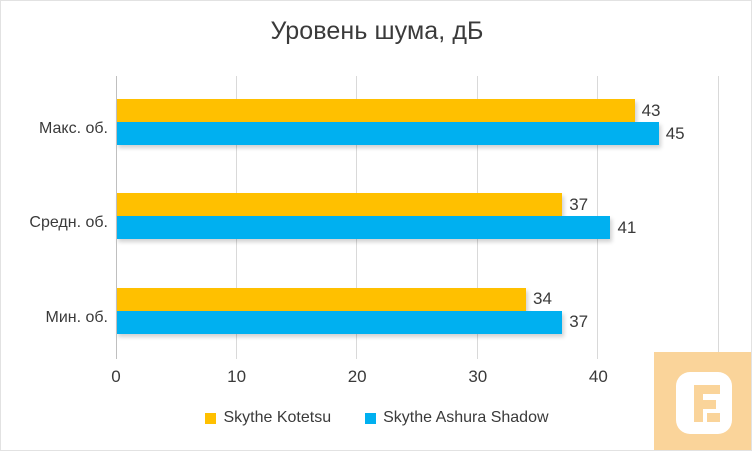  I want to click on bar-wrap-0-0: 43, so click(388, 110).